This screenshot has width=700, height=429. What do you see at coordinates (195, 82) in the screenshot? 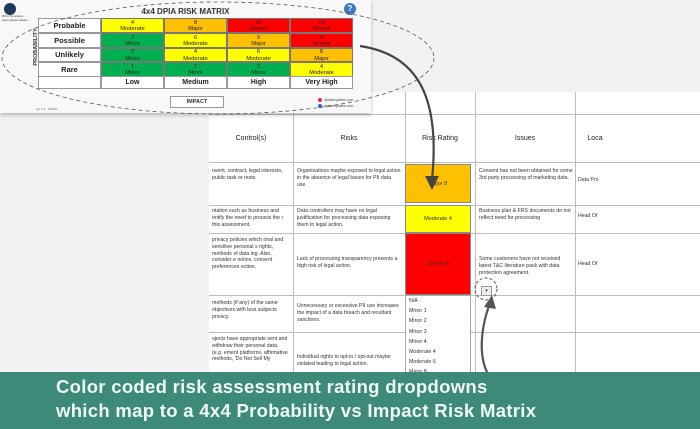
I see `matrix-col-label: Medium` at bounding box center [195, 82].